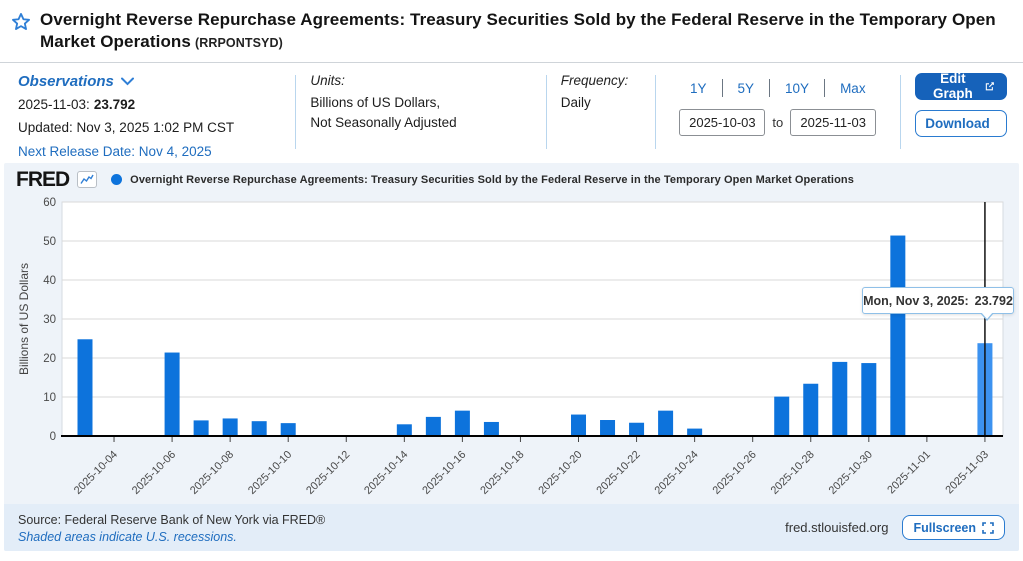 The image size is (1023, 561). What do you see at coordinates (957, 123) in the screenshot?
I see `download-label: Download` at bounding box center [957, 123].